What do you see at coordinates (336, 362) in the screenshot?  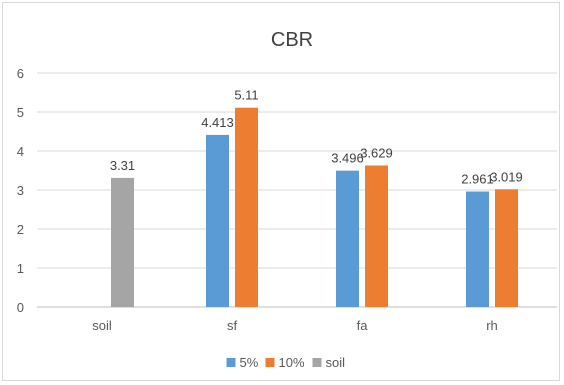 I see `legend-label: soil` at bounding box center [336, 362].